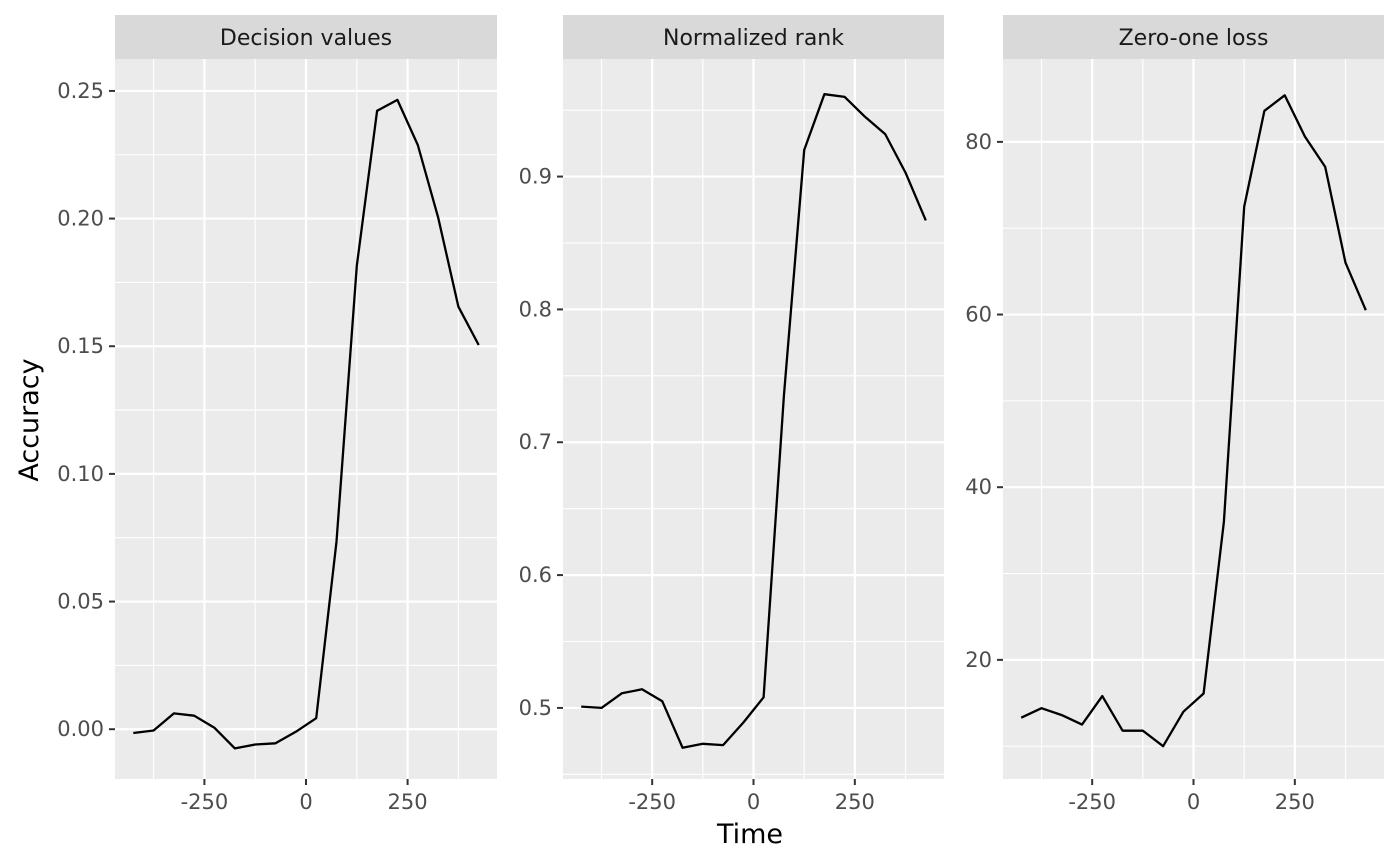 This screenshot has width=1400, height=865. What do you see at coordinates (749, 834) in the screenshot?
I see `x-axis-title: Time` at bounding box center [749, 834].